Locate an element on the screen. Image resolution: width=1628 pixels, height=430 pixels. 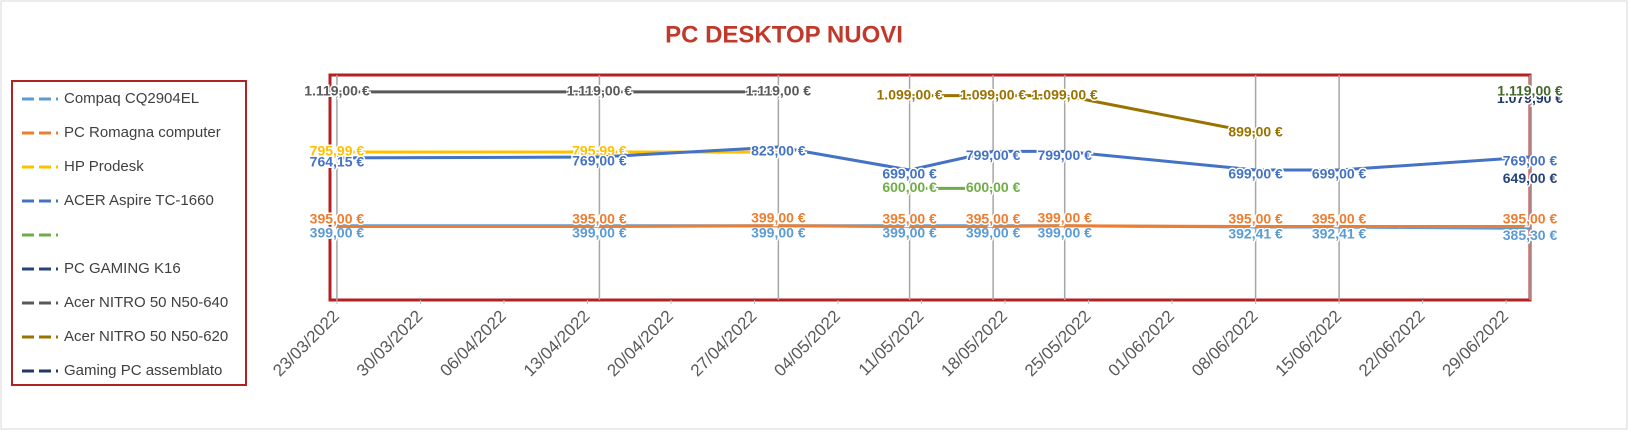
legend-label: PC Romagna computer is located at coordinates (142, 132).